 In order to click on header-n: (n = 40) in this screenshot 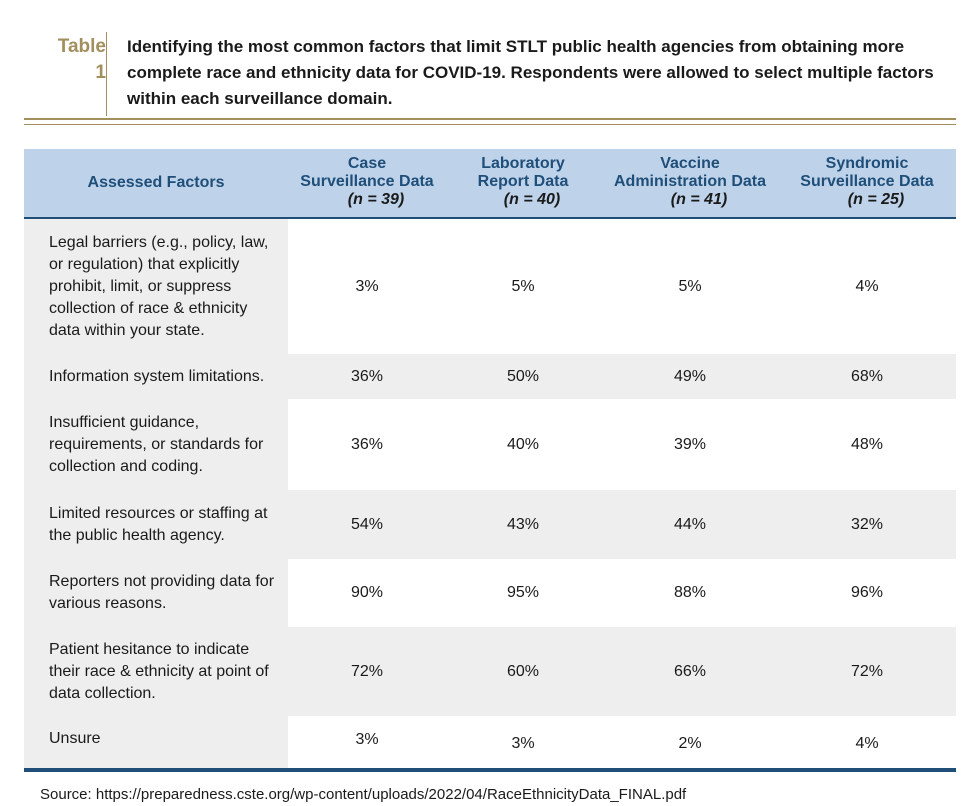, I will do `click(532, 199)`.